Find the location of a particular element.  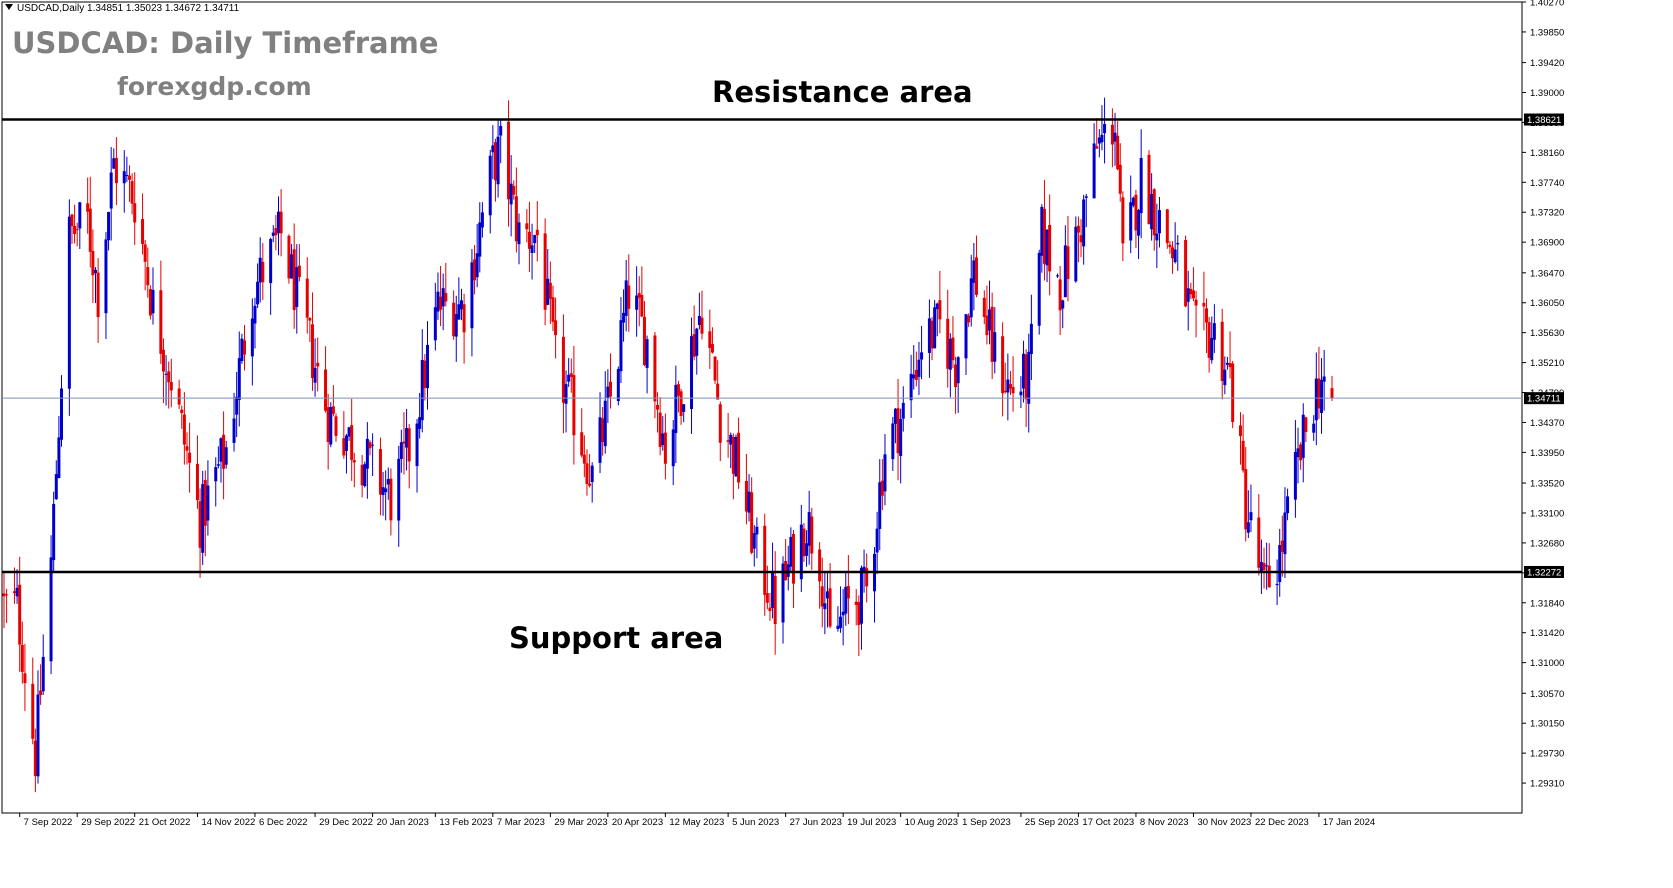

dropdown-triangle-icon is located at coordinates (9, 7).